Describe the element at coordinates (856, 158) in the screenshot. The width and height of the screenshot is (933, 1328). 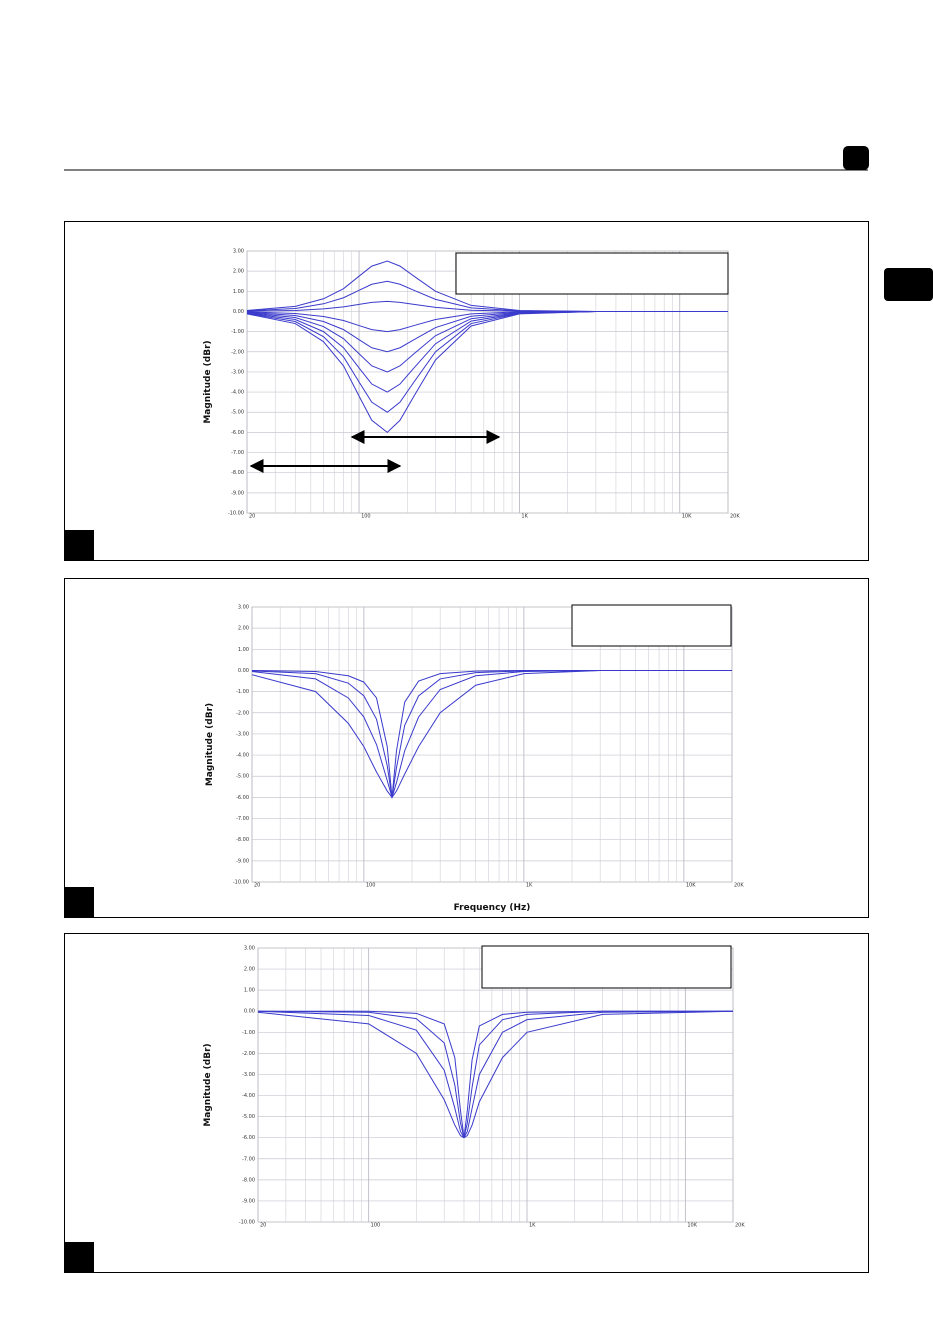
I see `header-badge` at that location.